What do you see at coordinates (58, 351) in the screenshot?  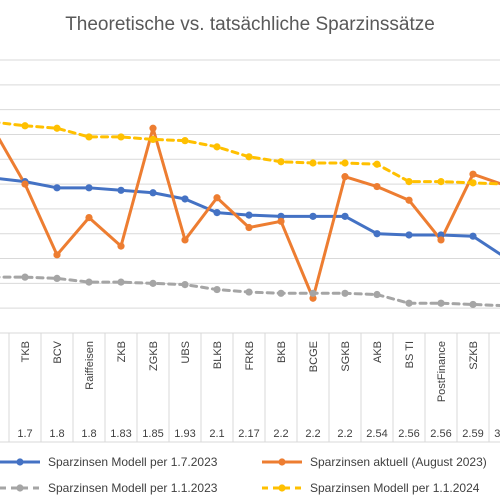 I see `category-label: BCV` at bounding box center [58, 351].